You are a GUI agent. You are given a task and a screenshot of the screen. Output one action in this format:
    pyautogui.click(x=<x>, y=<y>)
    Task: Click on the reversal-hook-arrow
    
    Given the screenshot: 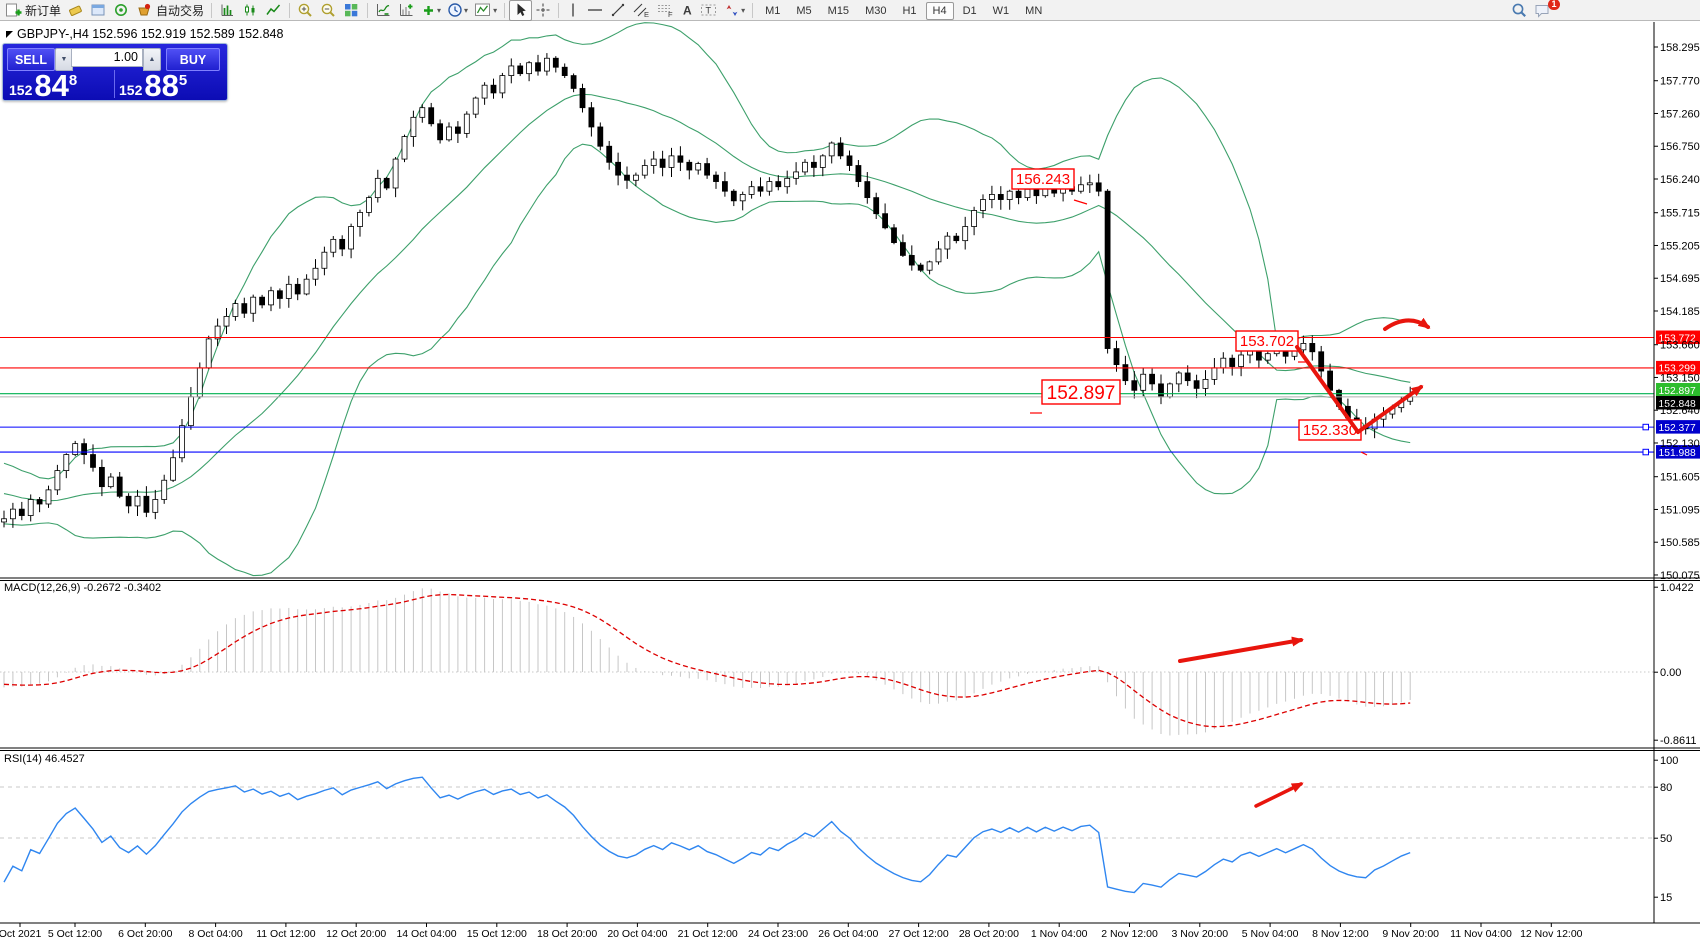 What is the action you would take?
    pyautogui.click(x=1407, y=324)
    